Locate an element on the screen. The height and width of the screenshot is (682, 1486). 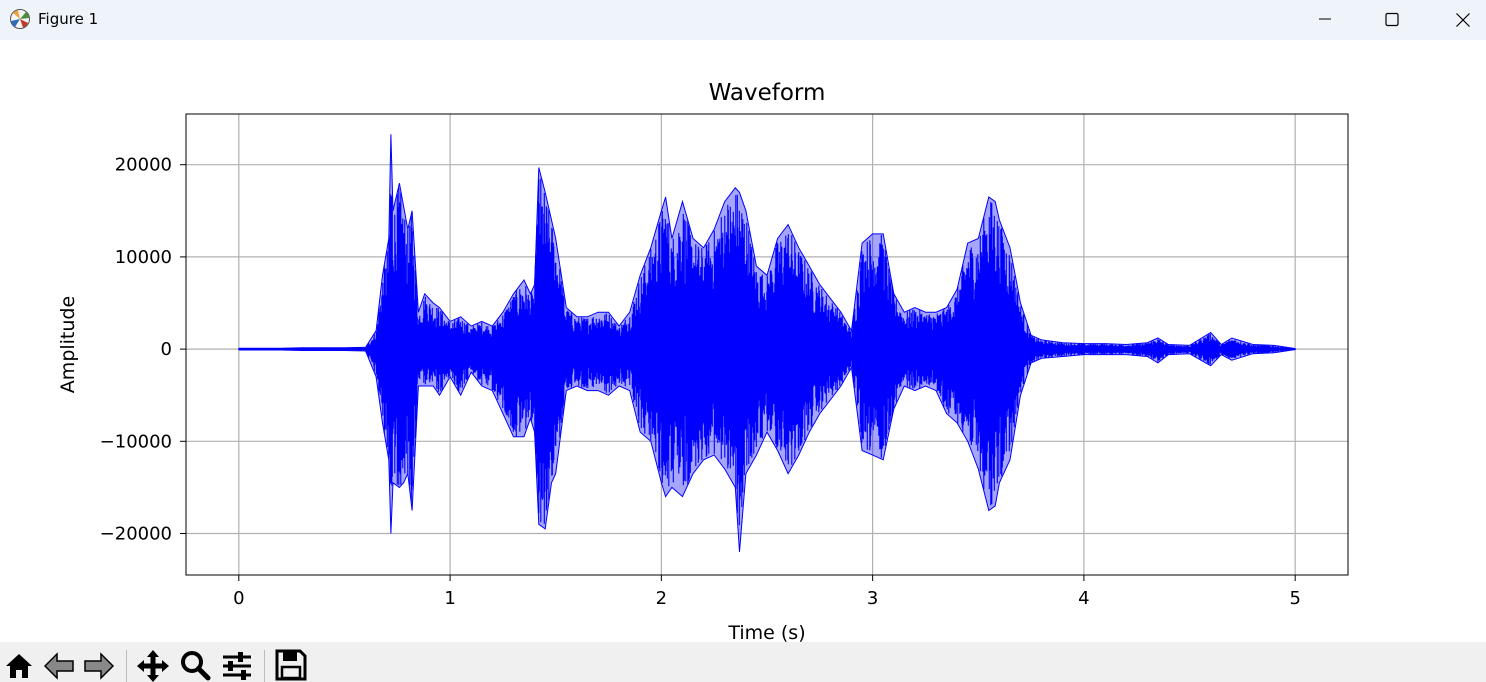
matplotlib-icon is located at coordinates (20, 19).